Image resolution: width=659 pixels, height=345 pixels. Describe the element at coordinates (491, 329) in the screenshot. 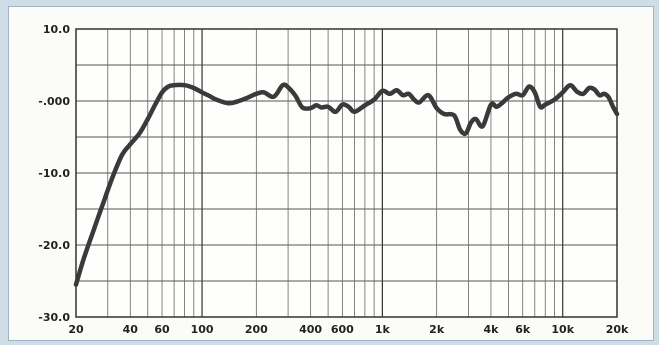

I see `x-tick-label: 4k` at that location.